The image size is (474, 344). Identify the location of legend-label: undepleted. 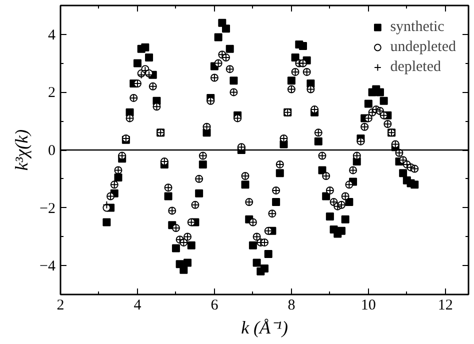
(423, 47).